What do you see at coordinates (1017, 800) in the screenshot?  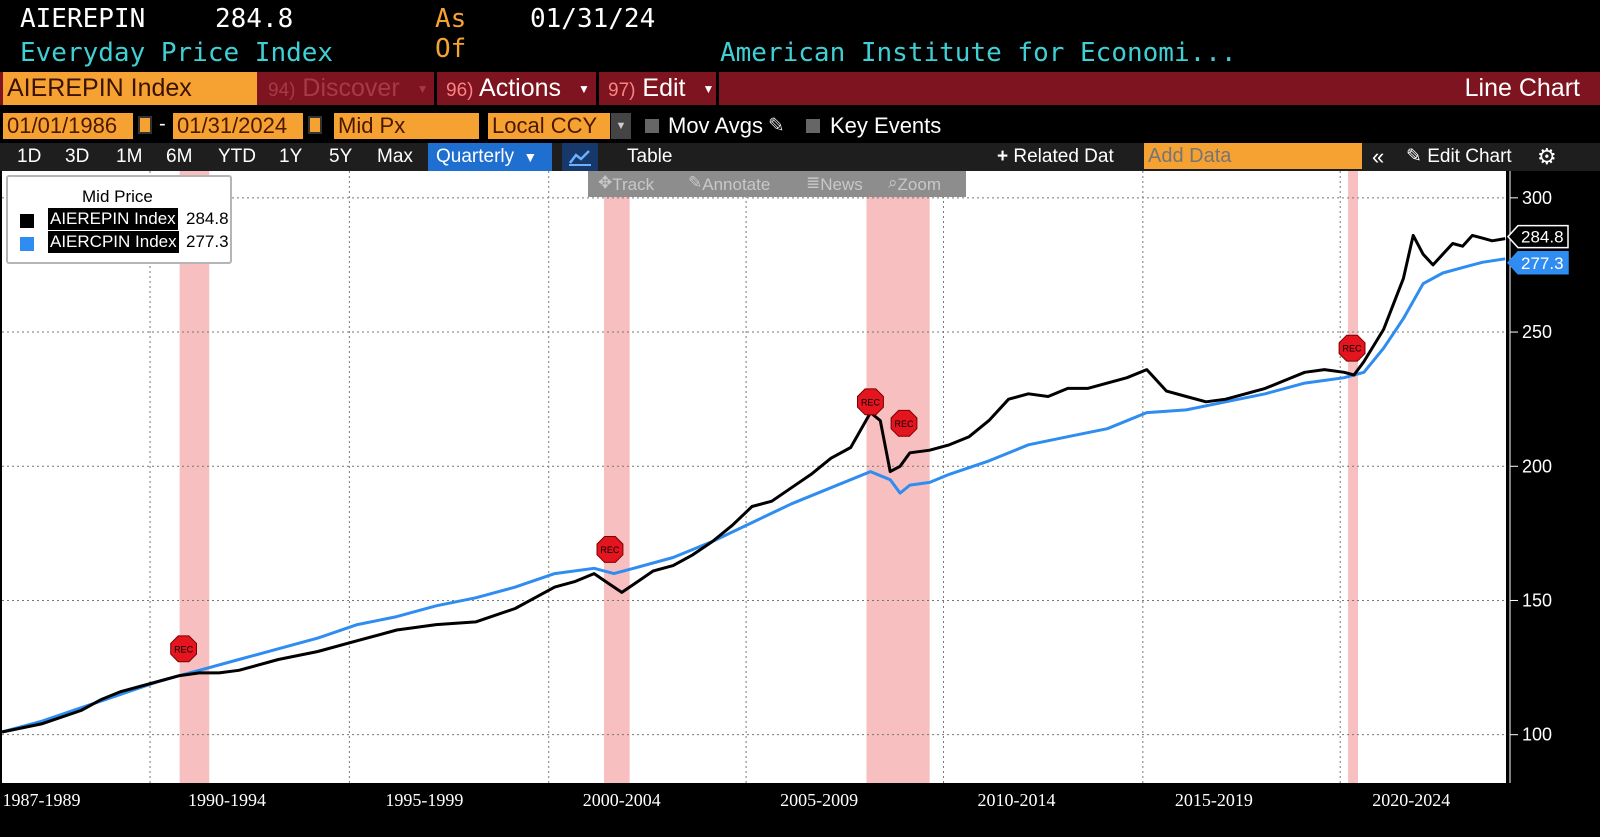 I see `x-tick-label: 2010-2014` at bounding box center [1017, 800].